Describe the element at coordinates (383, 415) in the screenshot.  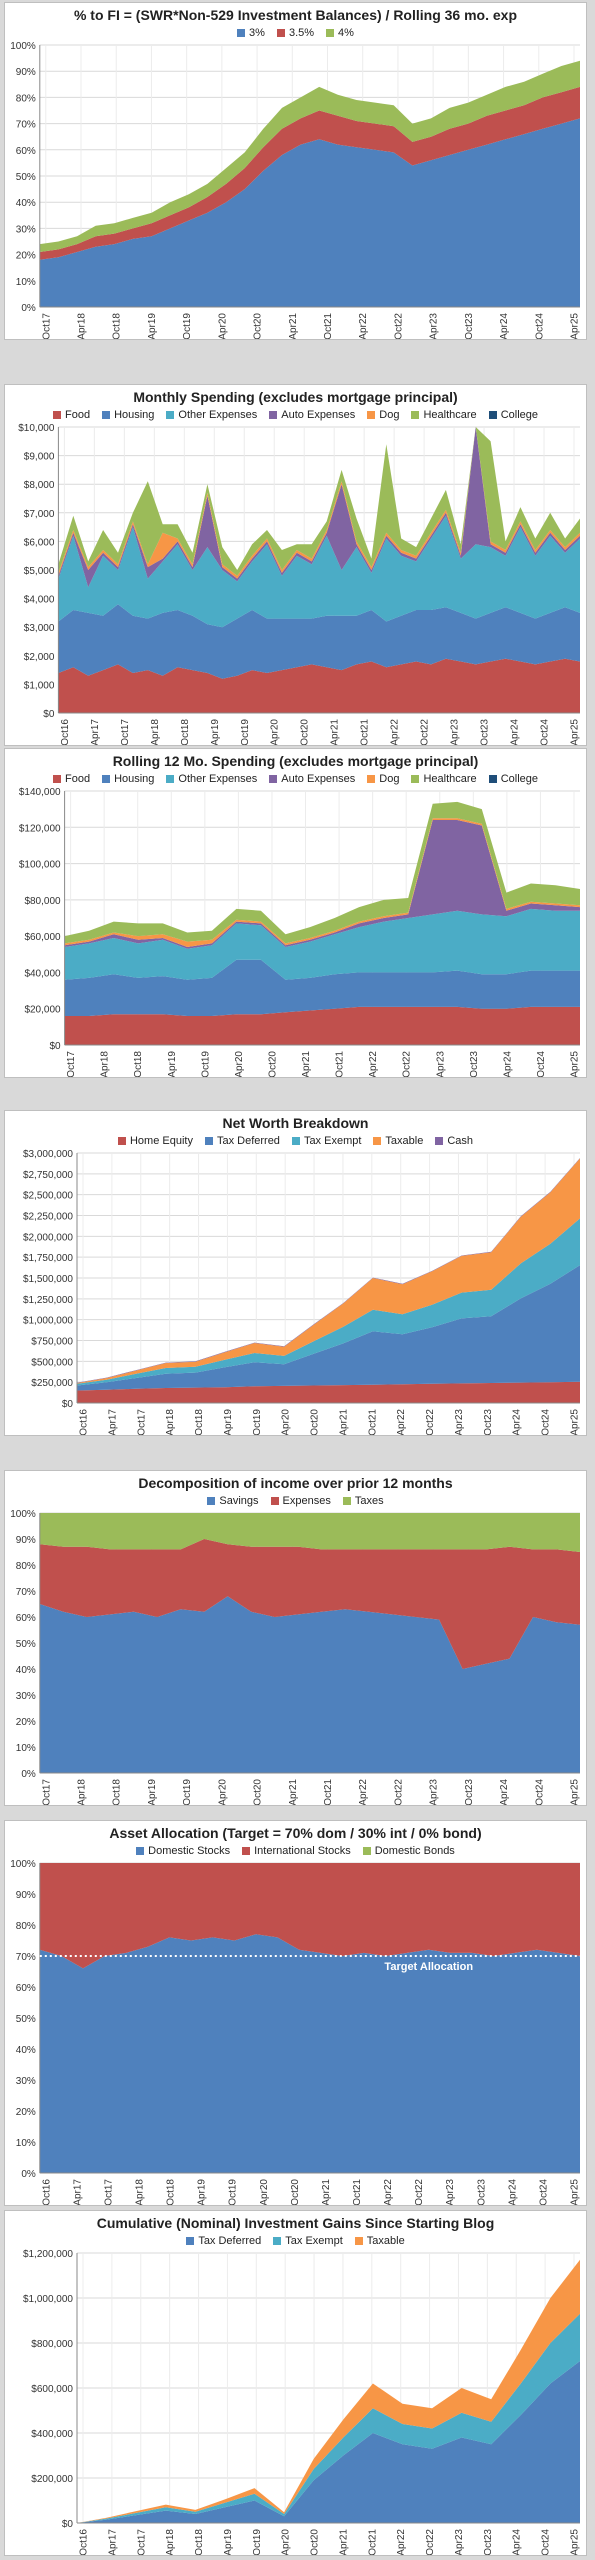
I see `legend-item-dog: Dog` at that location.